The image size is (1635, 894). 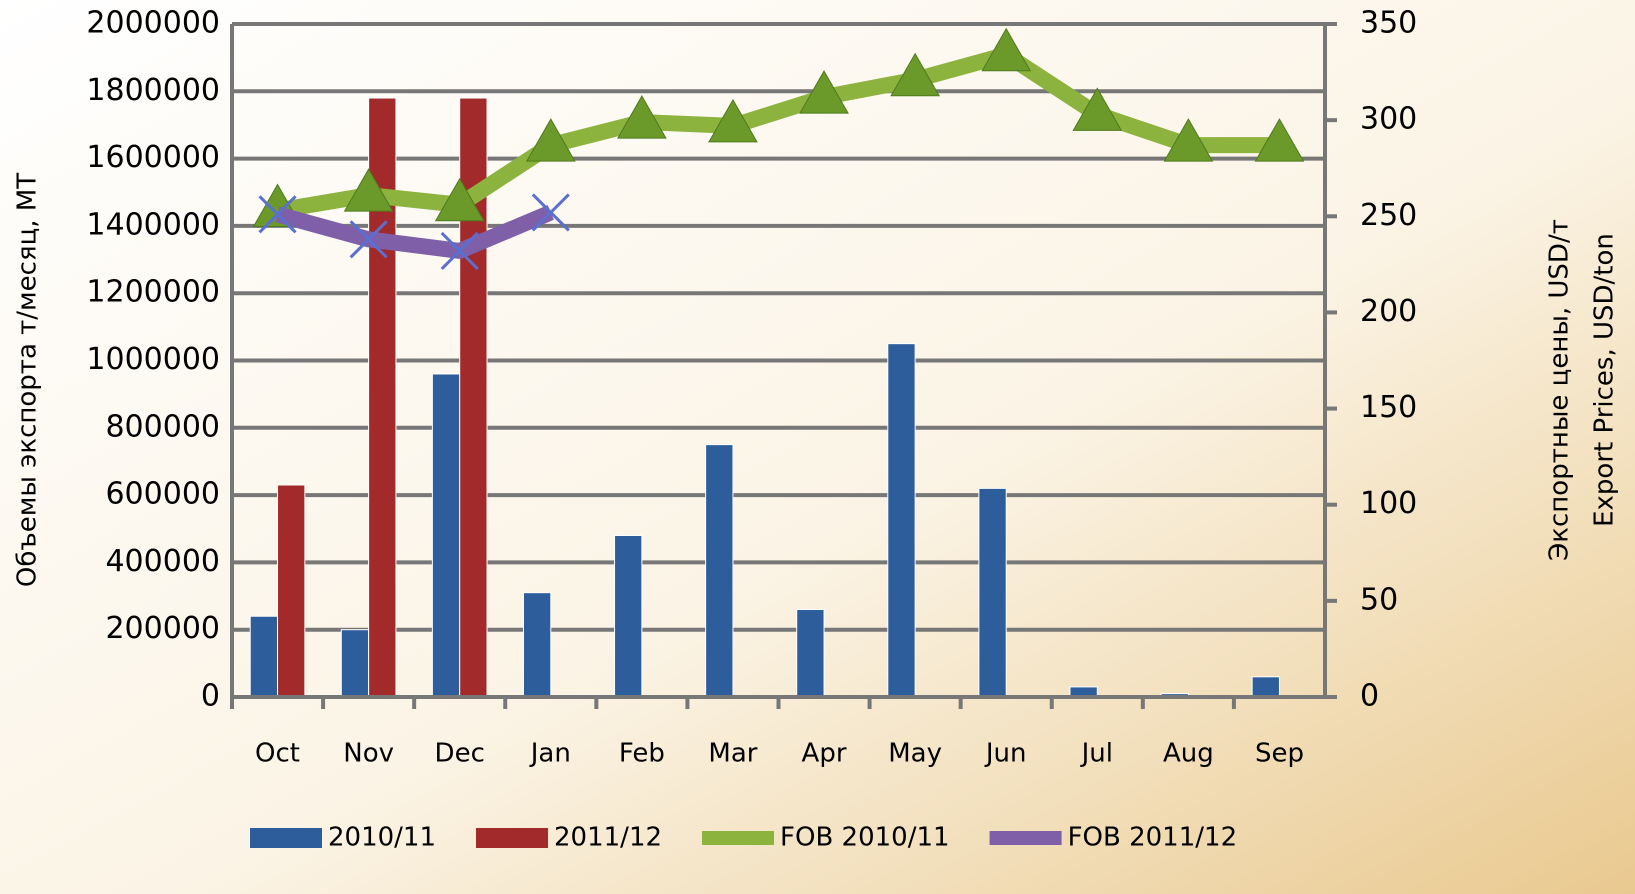 What do you see at coordinates (277, 754) in the screenshot?
I see `x-tick-label: Oct` at bounding box center [277, 754].